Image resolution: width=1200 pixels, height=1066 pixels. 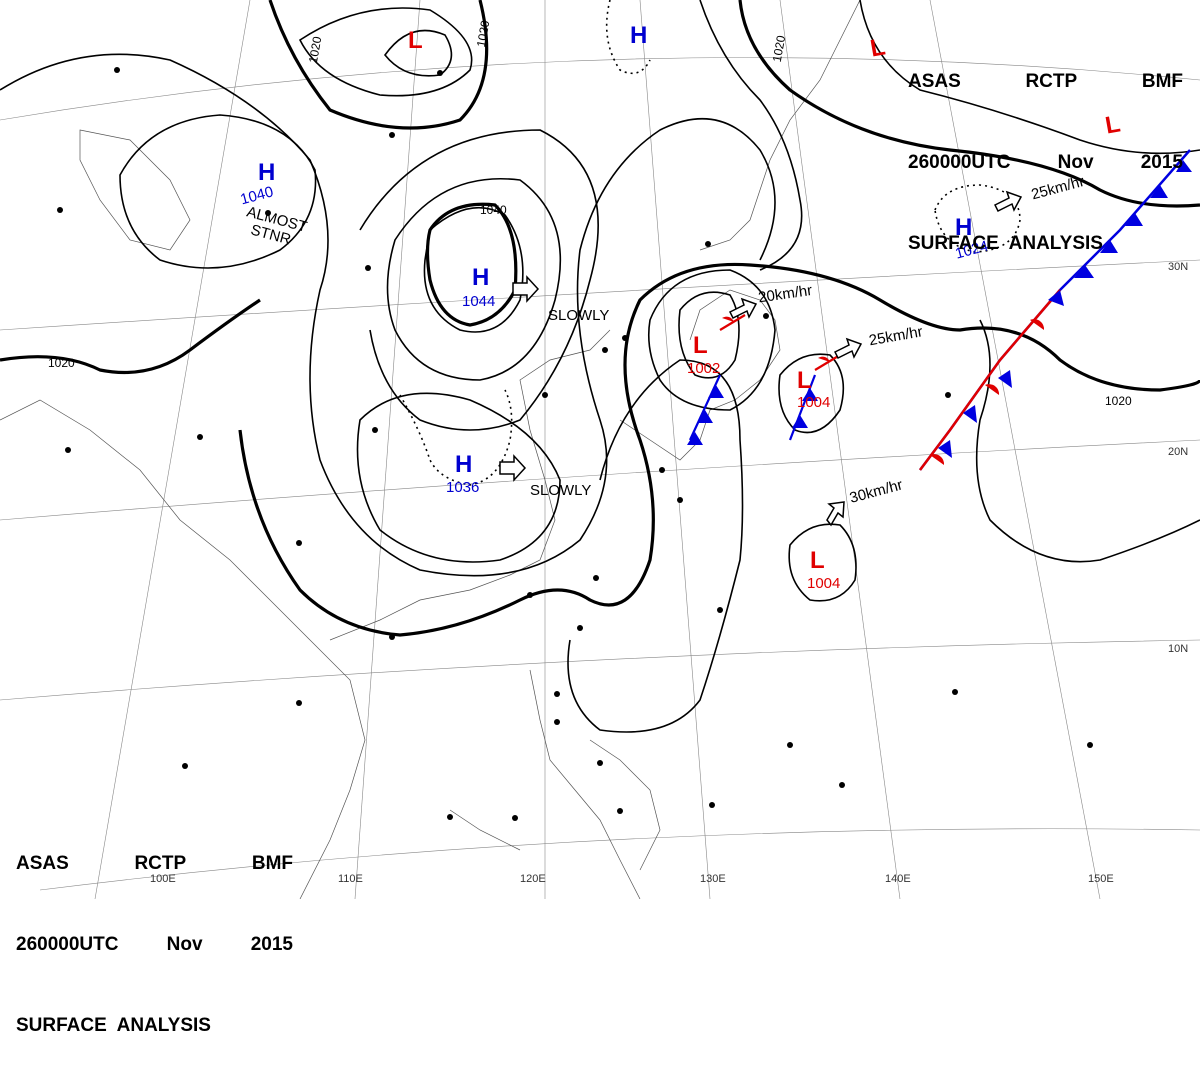 I want to click on secondary-fronts, so click(x=764, y=379).